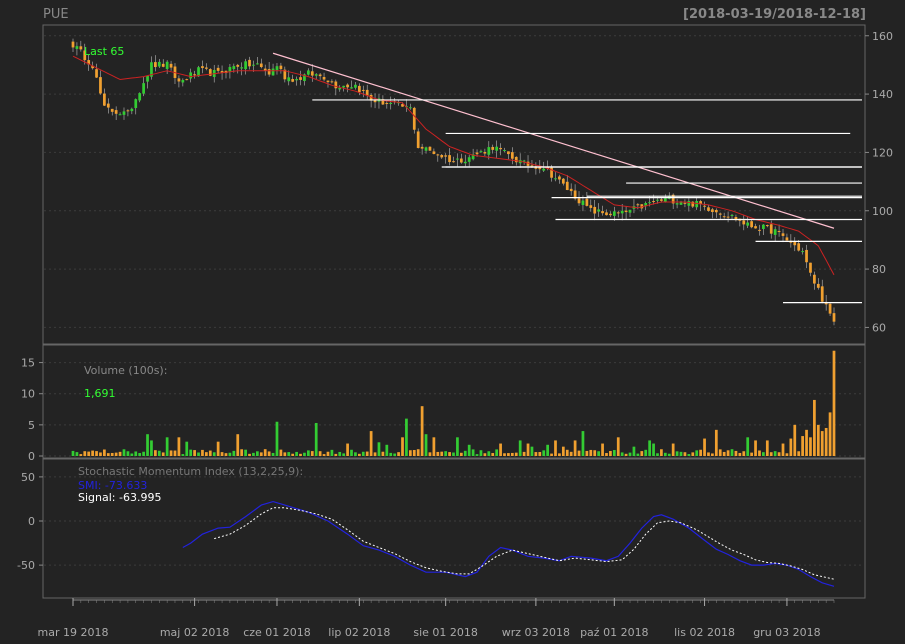  Describe the element at coordinates (786, 632) in the screenshot. I see `x-tick-label: gru 03 2018` at that location.